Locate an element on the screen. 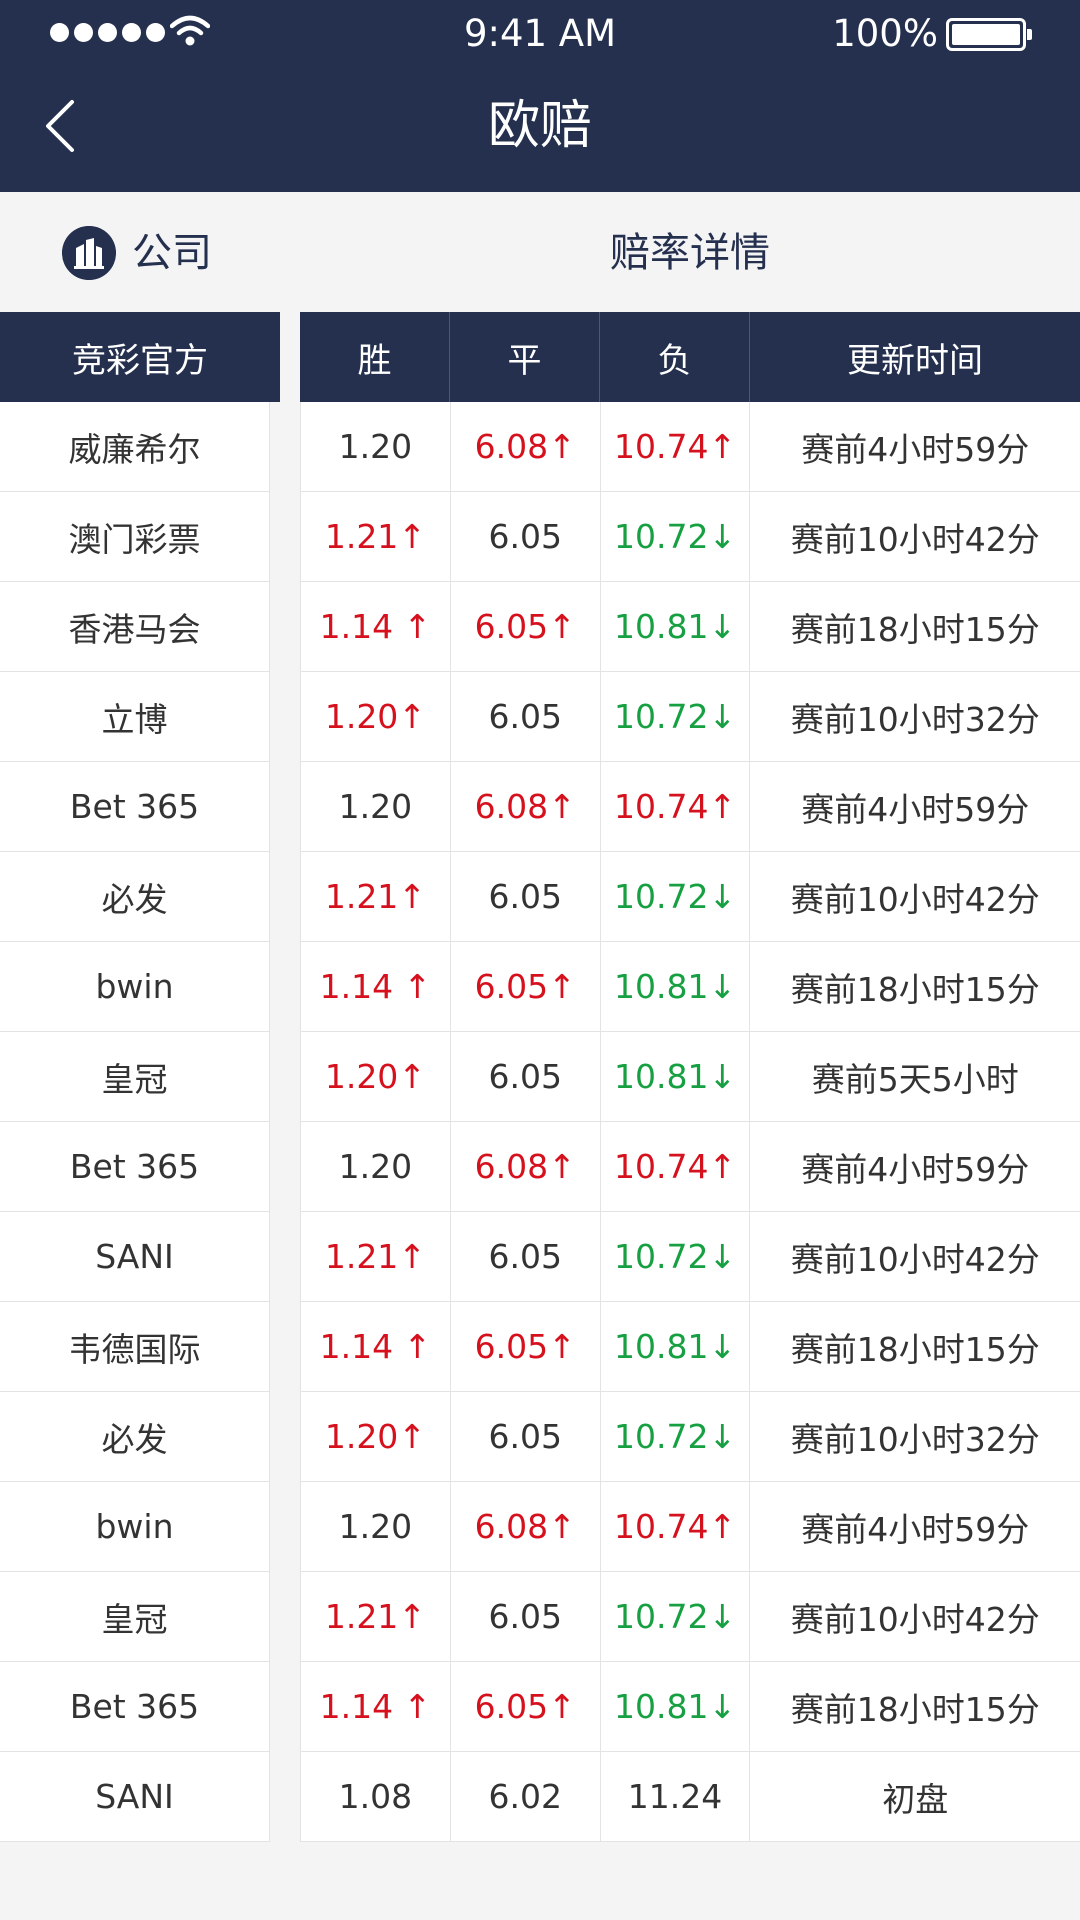 The height and width of the screenshot is (1920, 1080). win-odds: 1.08 is located at coordinates (376, 1796).